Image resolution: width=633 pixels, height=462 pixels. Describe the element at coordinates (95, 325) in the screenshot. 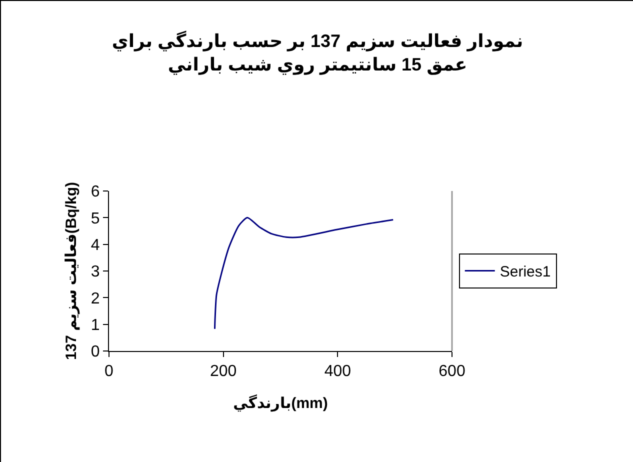

I see `y-tick-label: 1` at that location.